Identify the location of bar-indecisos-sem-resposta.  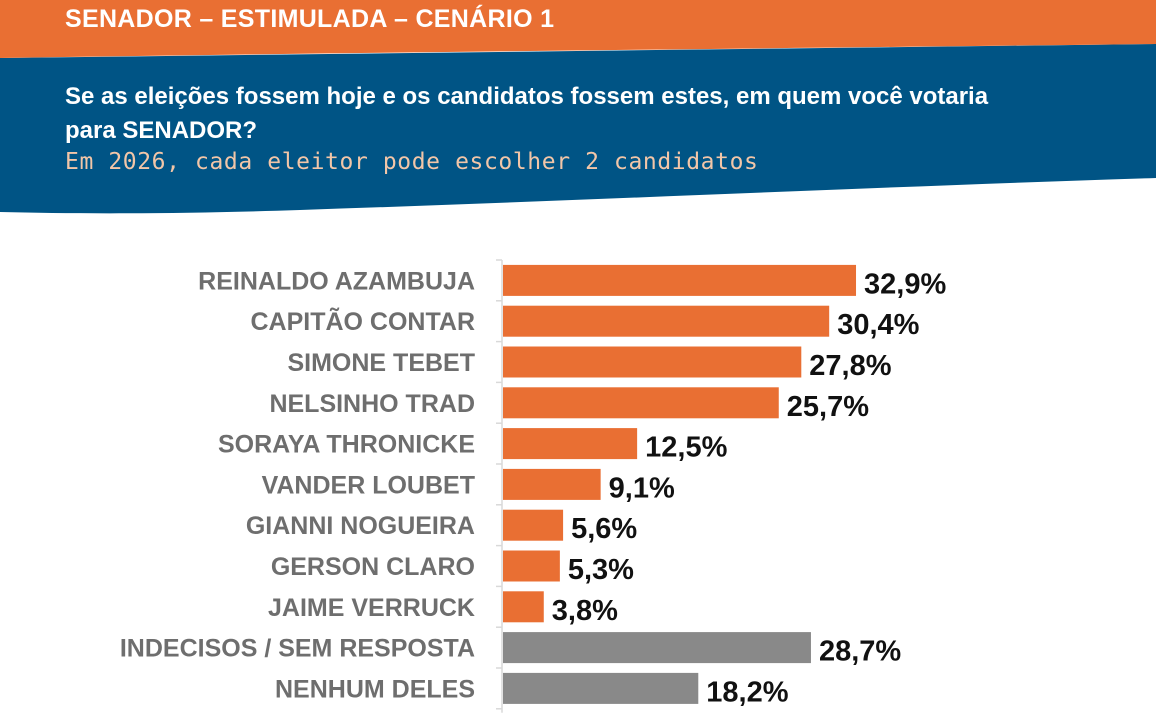
(657, 648).